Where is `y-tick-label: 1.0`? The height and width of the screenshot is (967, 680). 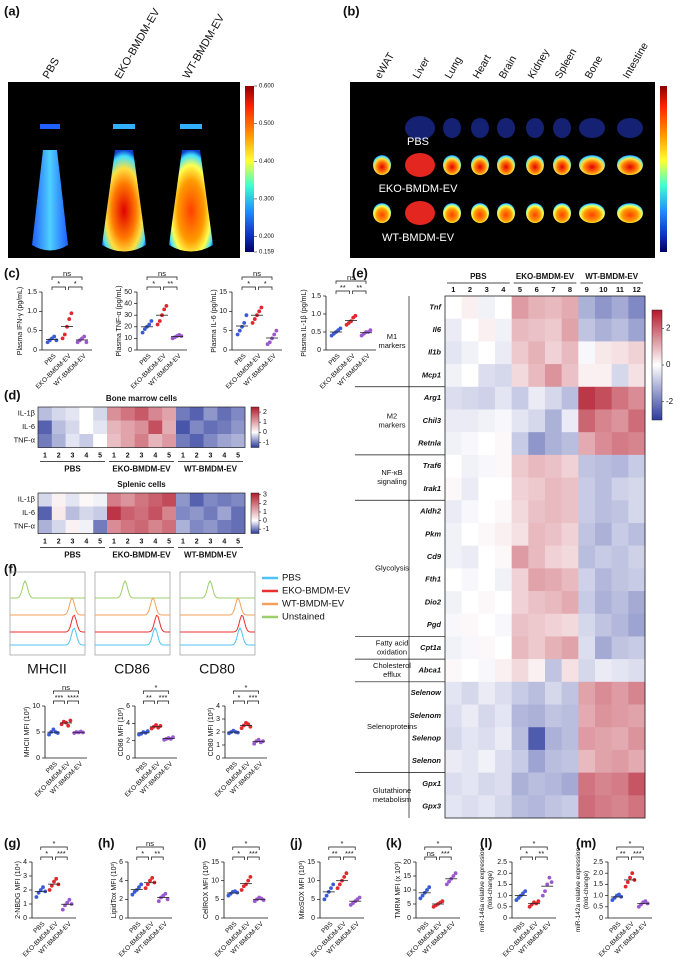
y-tick-label: 1.0 is located at coordinates (598, 895).